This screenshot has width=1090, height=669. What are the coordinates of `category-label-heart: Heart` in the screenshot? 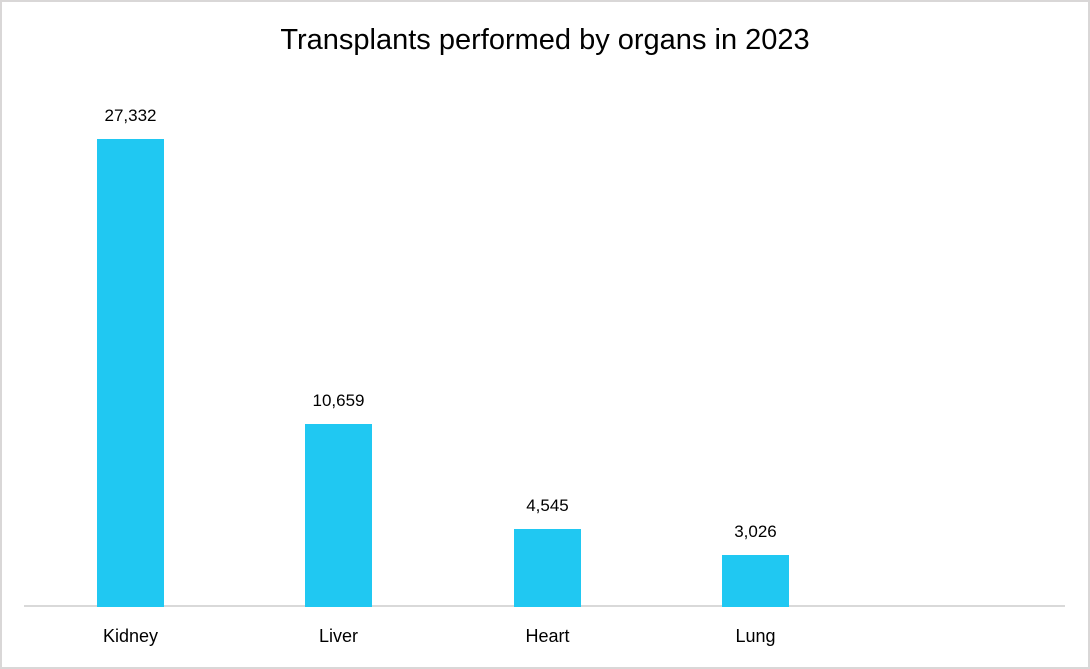 It's located at (547, 636).